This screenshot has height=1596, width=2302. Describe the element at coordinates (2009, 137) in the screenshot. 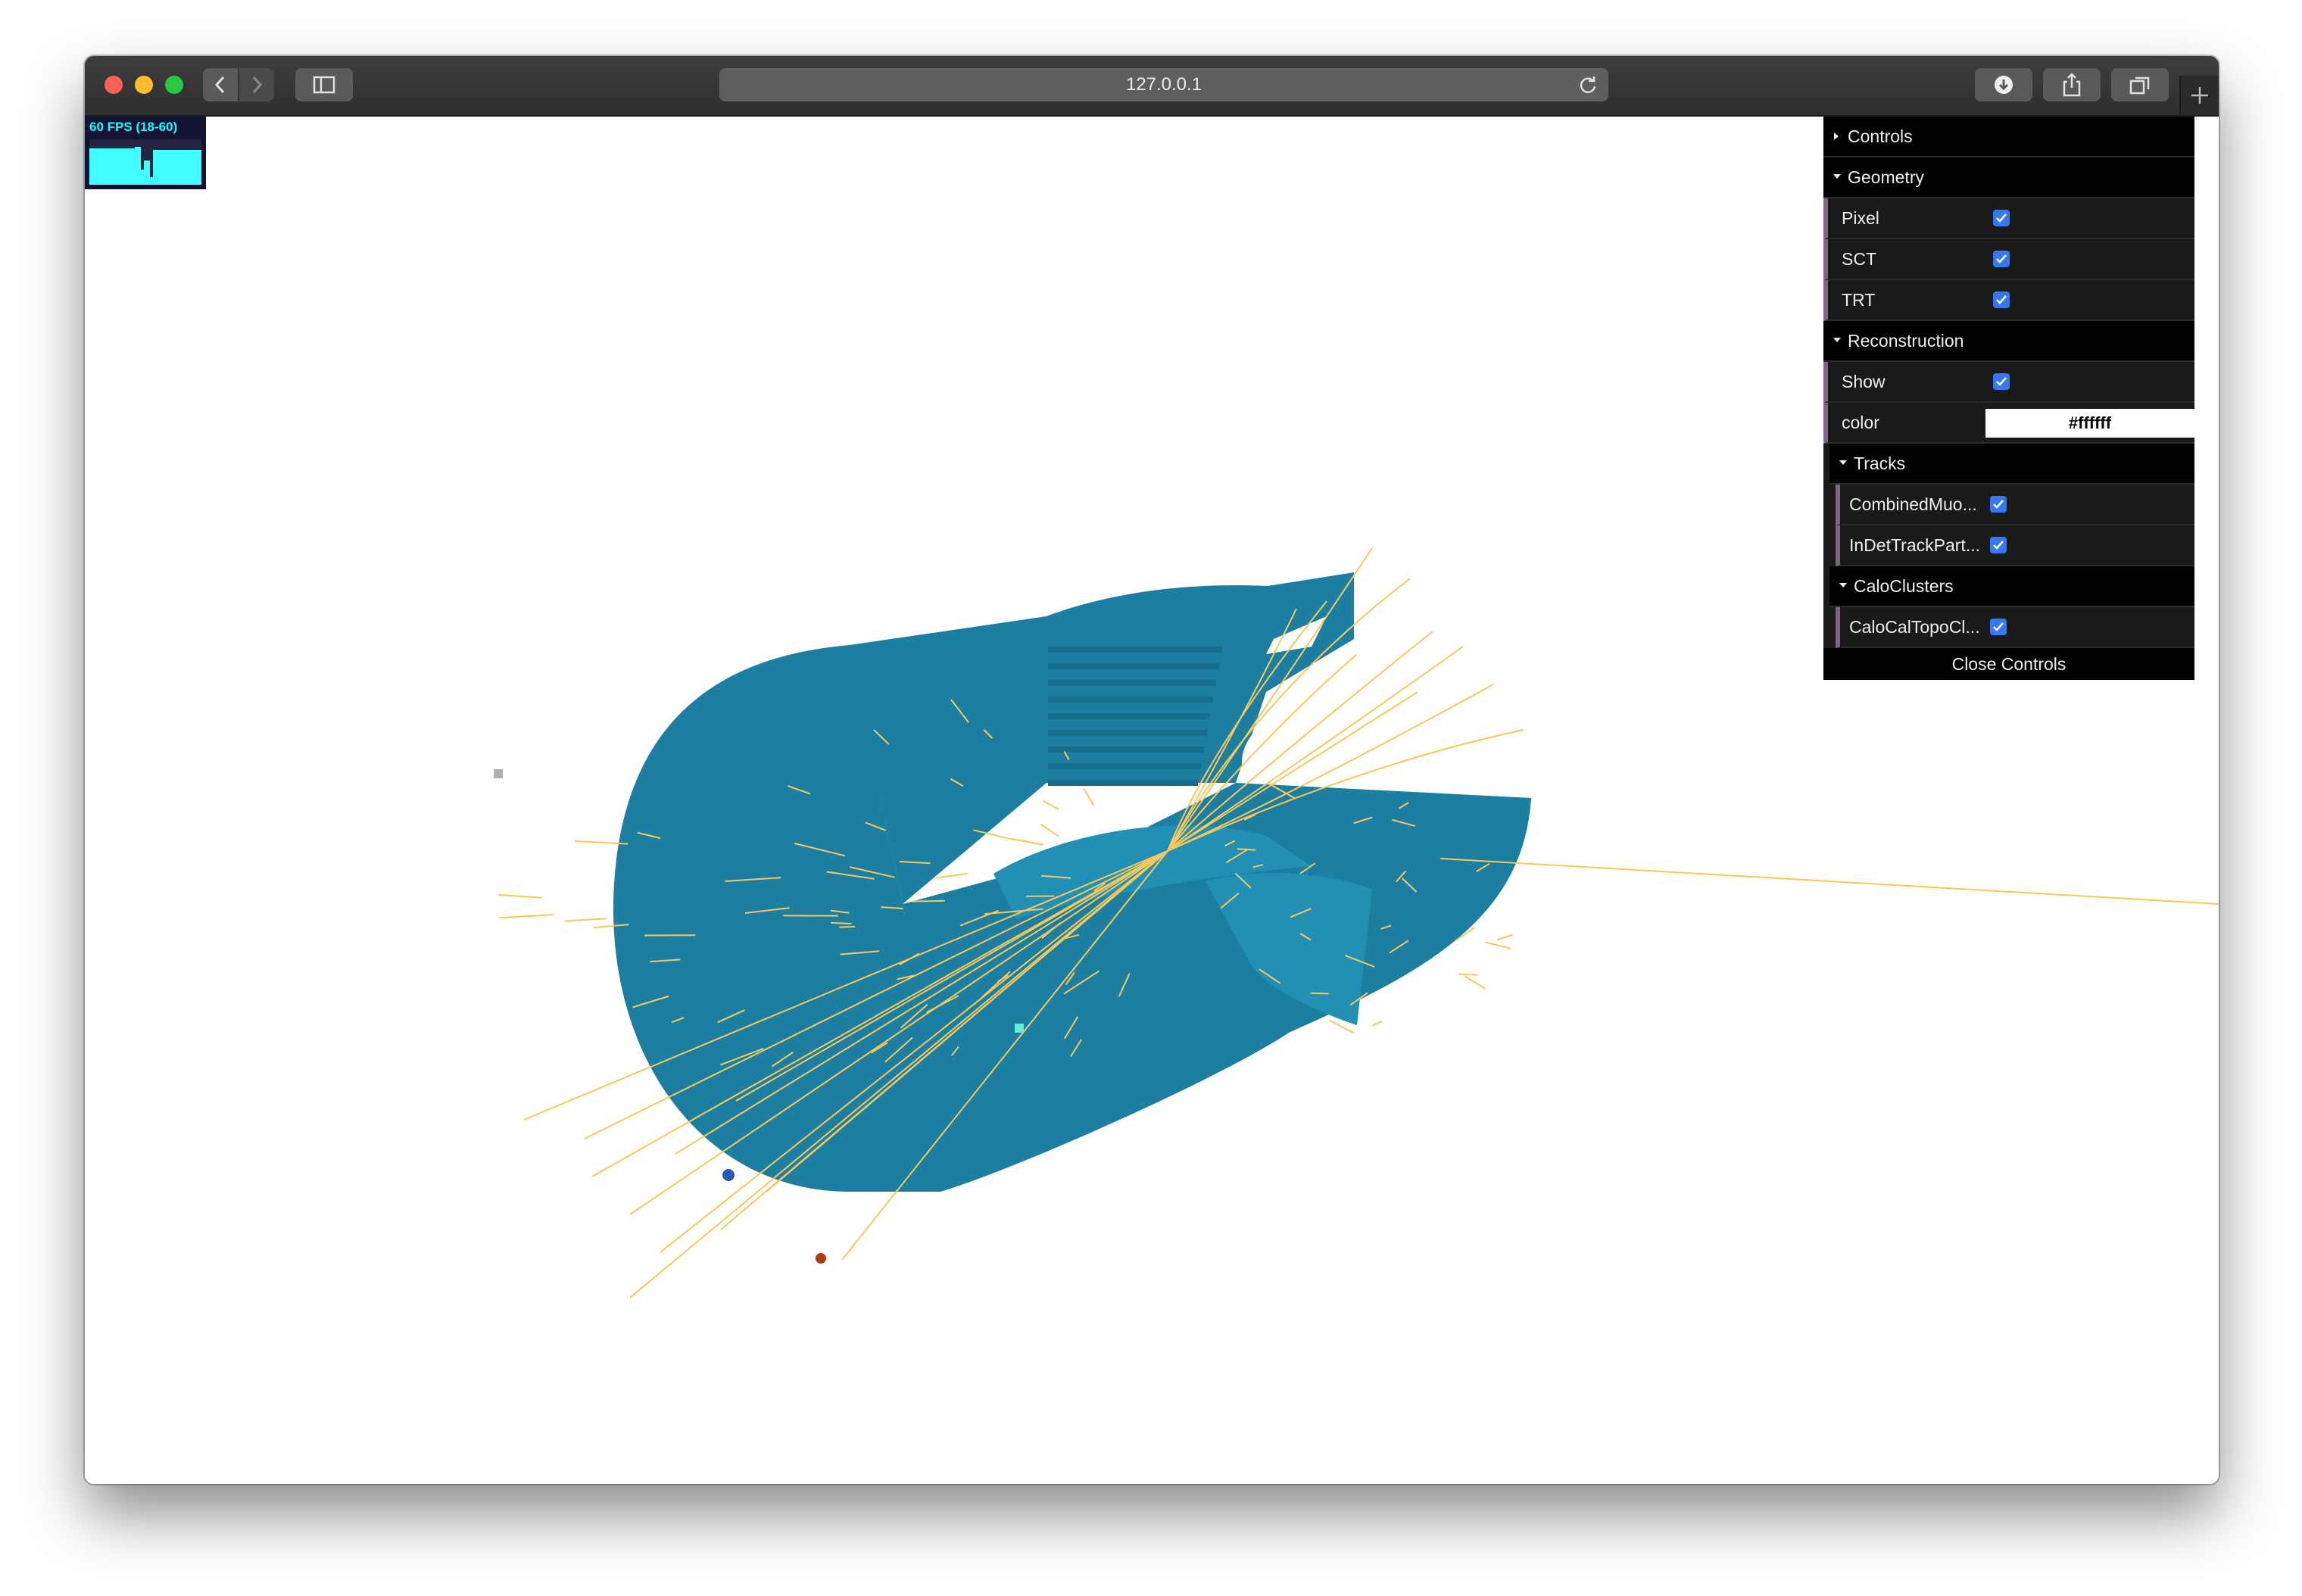

I see `controls-folder-title: Controls` at that location.